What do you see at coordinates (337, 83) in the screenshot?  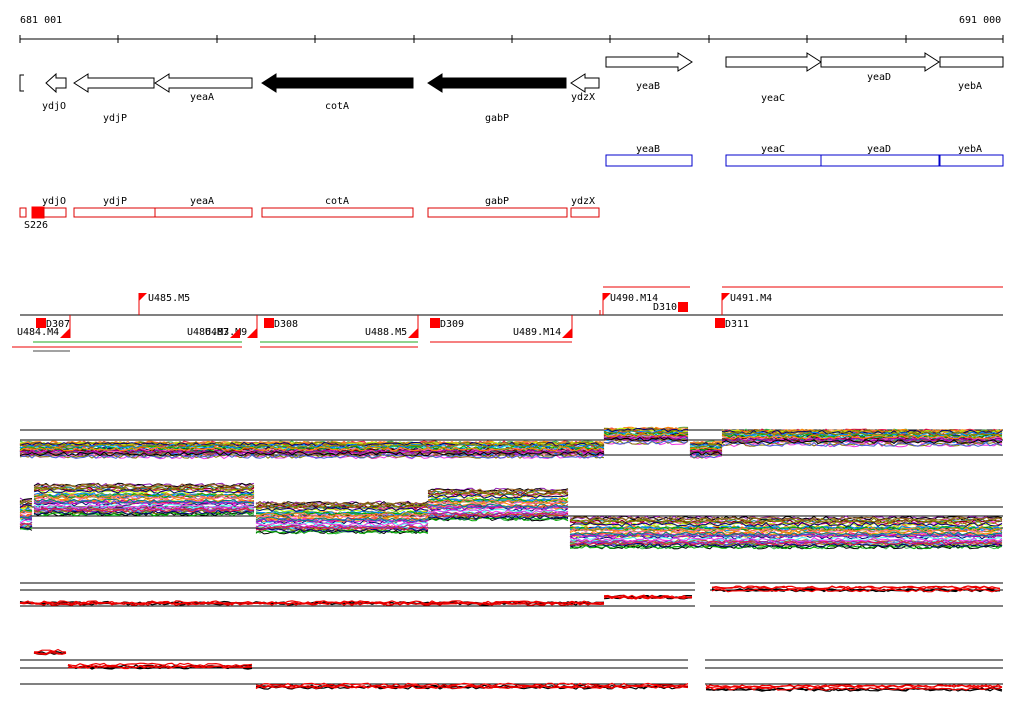 I see `gene-arrow-cotA` at bounding box center [337, 83].